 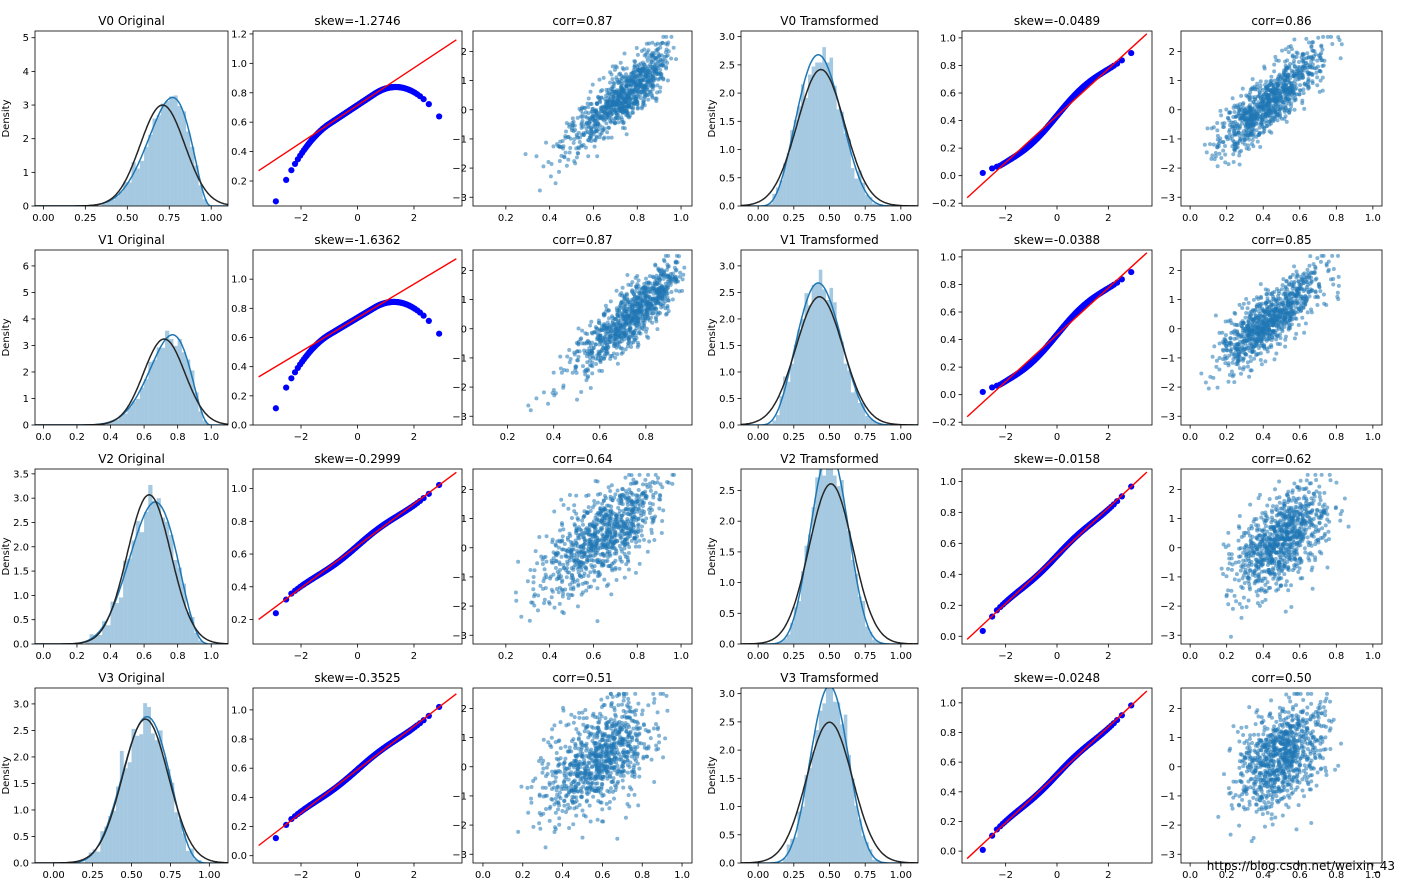 What do you see at coordinates (948, 94) in the screenshot?
I see `y-tick-label: 0.6` at bounding box center [948, 94].